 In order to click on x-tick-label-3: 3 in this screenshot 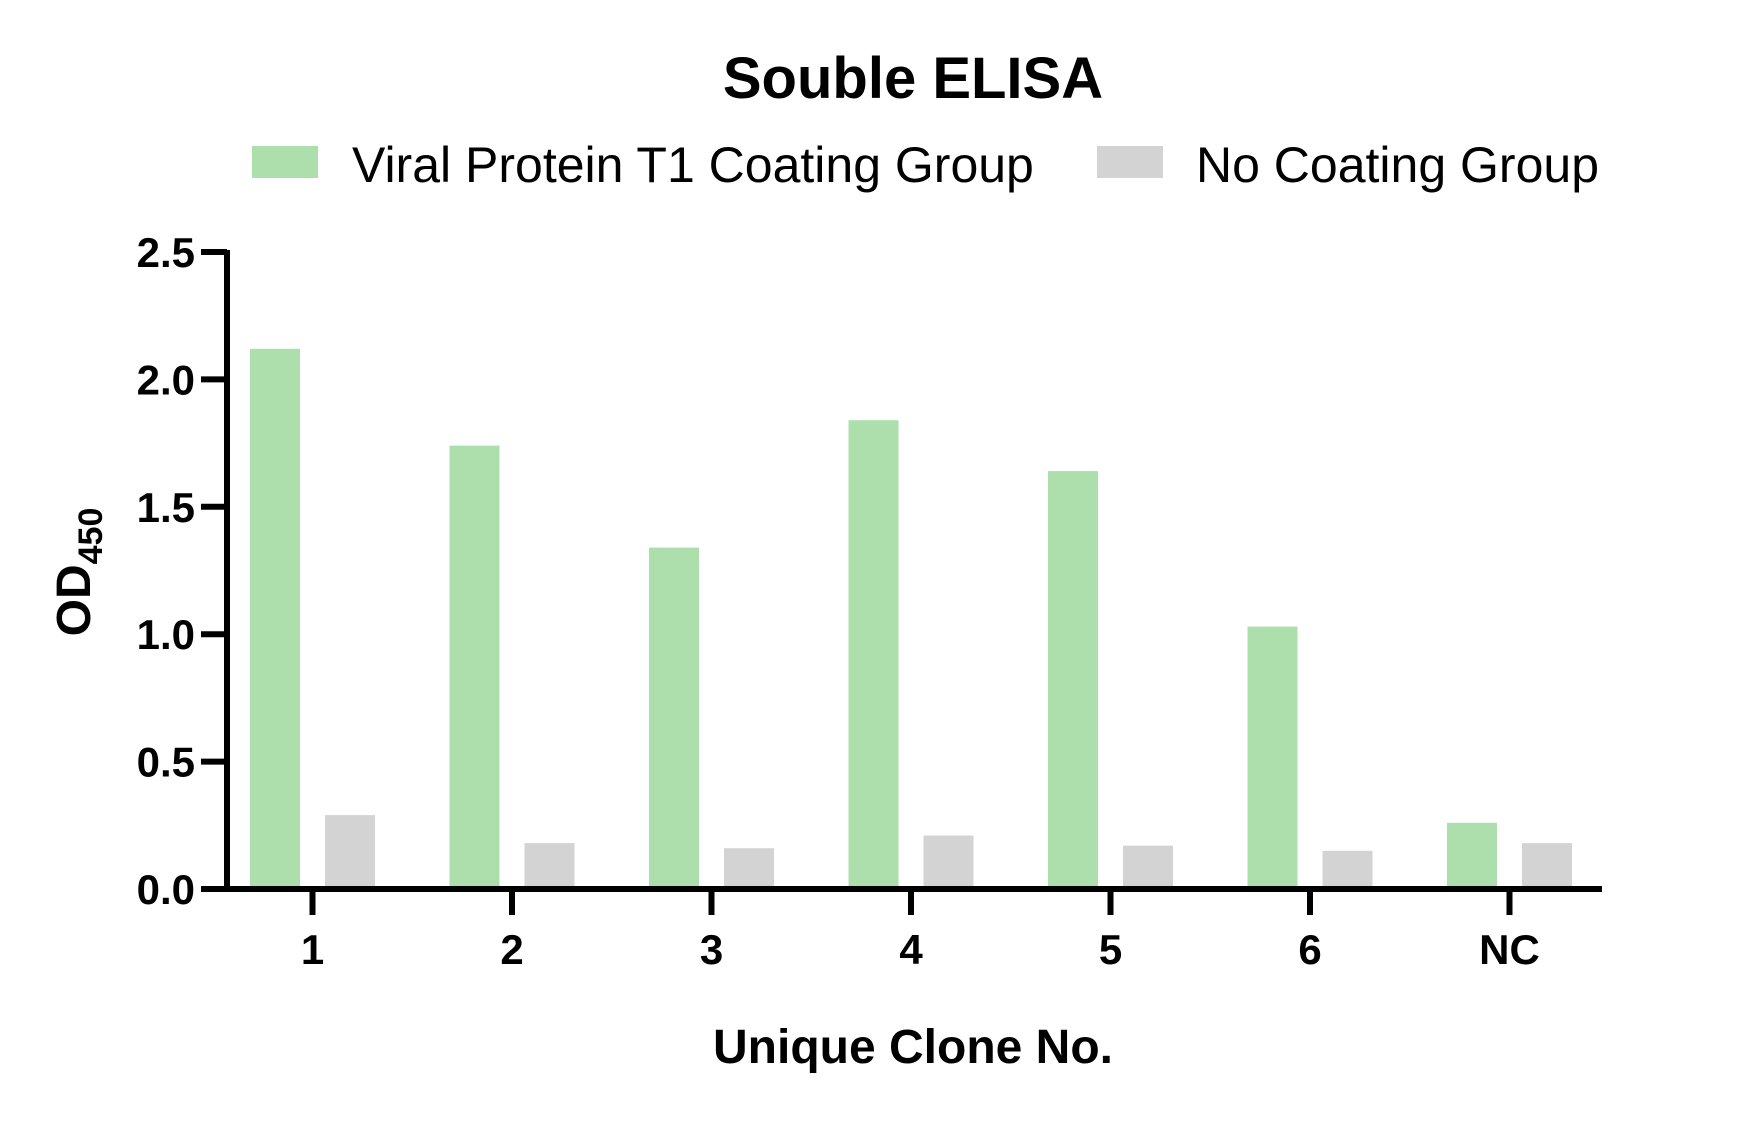, I will do `click(711, 949)`.